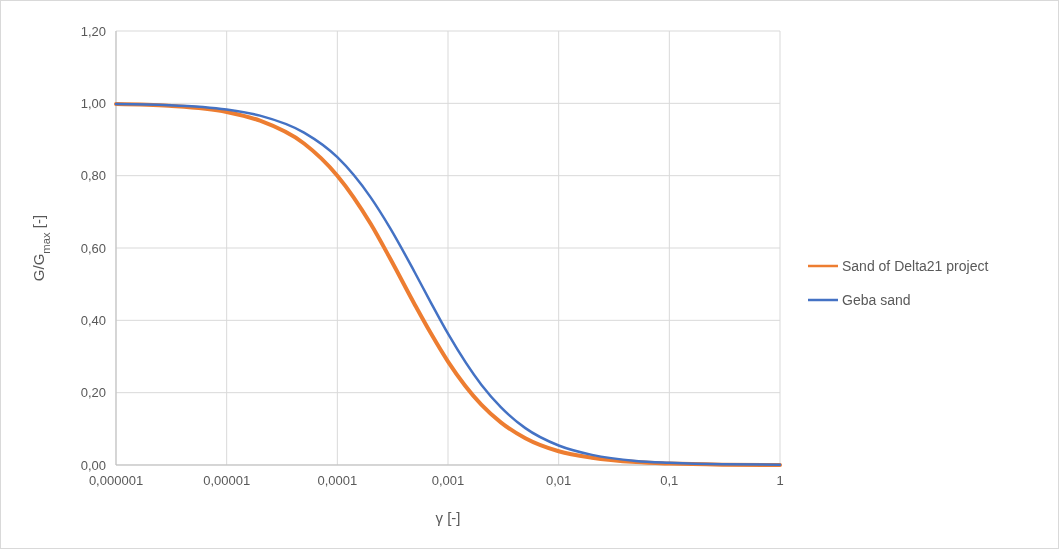  I want to click on y-tick-label: 1,20, so click(93, 31).